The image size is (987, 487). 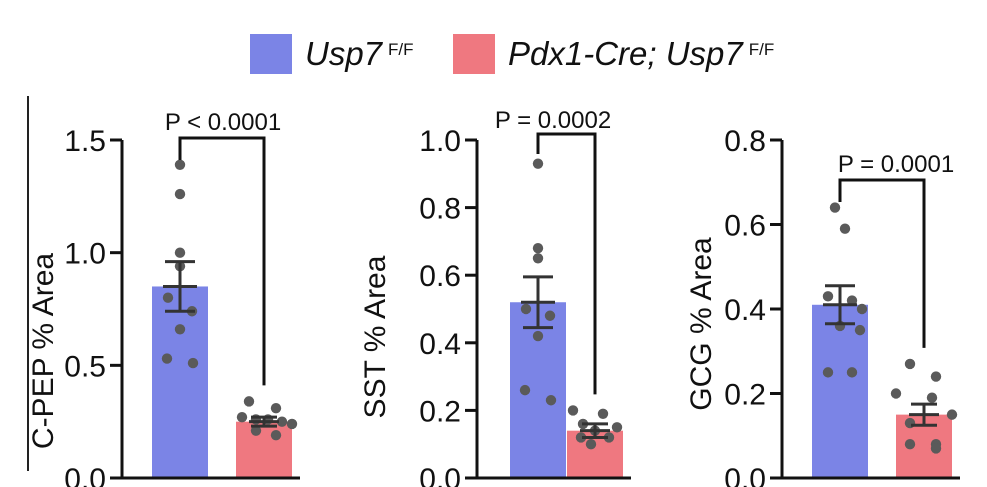 What do you see at coordinates (474, 54) in the screenshot?
I see `legend-swatch-knockout` at bounding box center [474, 54].